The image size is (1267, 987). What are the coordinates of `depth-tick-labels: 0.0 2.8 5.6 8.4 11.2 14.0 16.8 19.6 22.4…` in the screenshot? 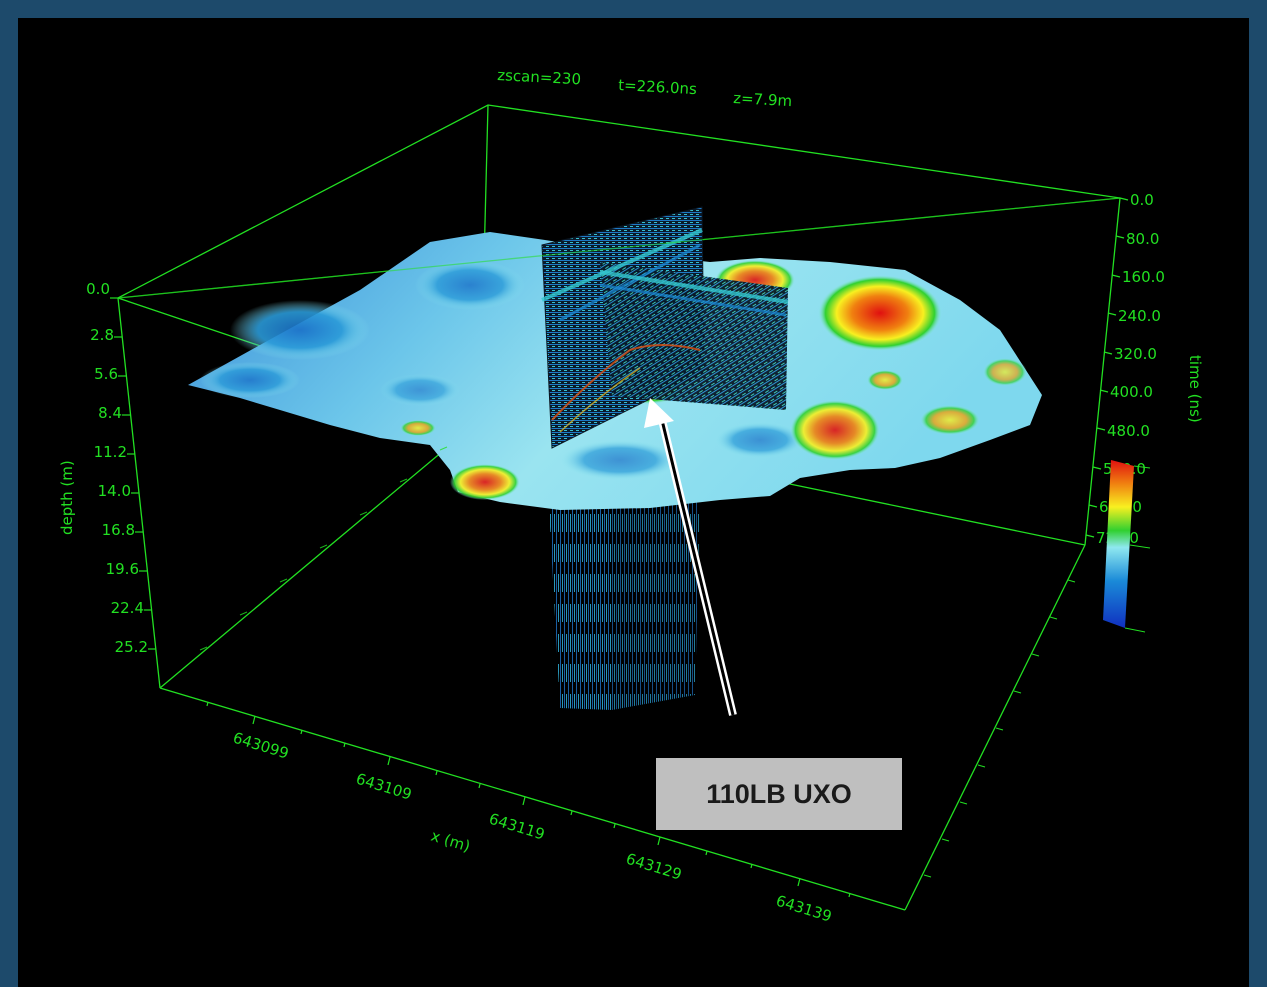 It's located at (103, 468).